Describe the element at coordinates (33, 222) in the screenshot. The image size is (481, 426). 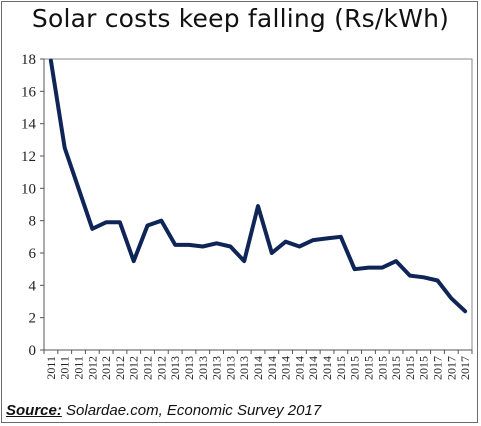
I see `y-tick-label: 8` at that location.